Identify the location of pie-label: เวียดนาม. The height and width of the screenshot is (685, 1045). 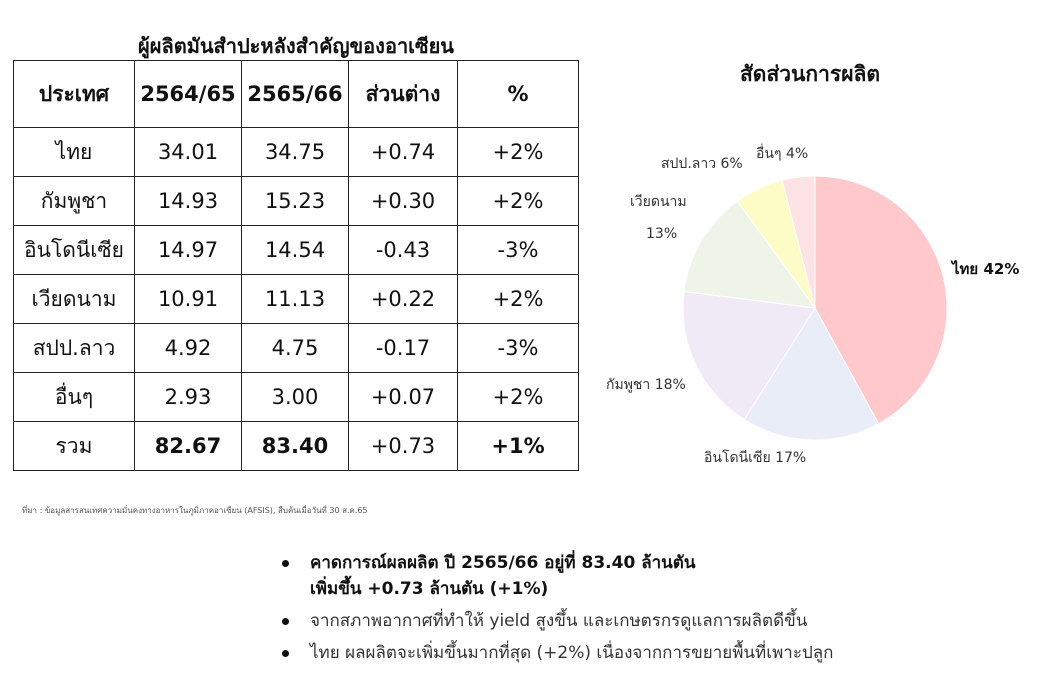
(658, 202).